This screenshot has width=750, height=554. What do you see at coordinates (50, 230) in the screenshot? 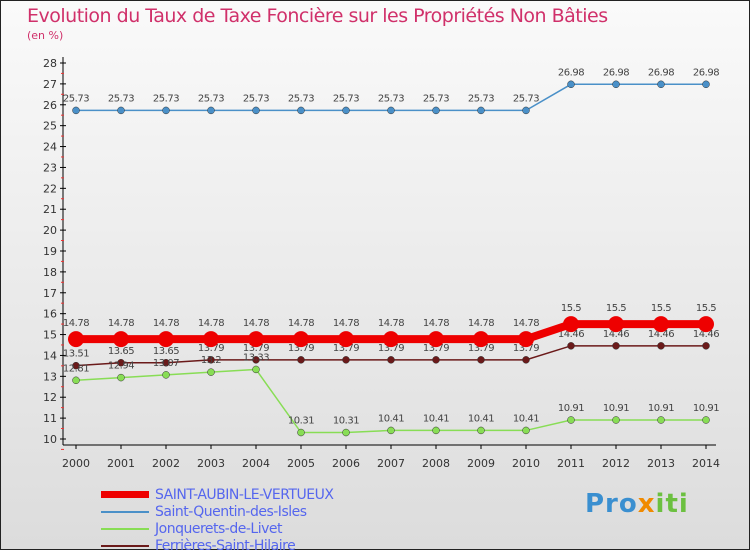
I see `y-tick-label: 20` at bounding box center [50, 230].